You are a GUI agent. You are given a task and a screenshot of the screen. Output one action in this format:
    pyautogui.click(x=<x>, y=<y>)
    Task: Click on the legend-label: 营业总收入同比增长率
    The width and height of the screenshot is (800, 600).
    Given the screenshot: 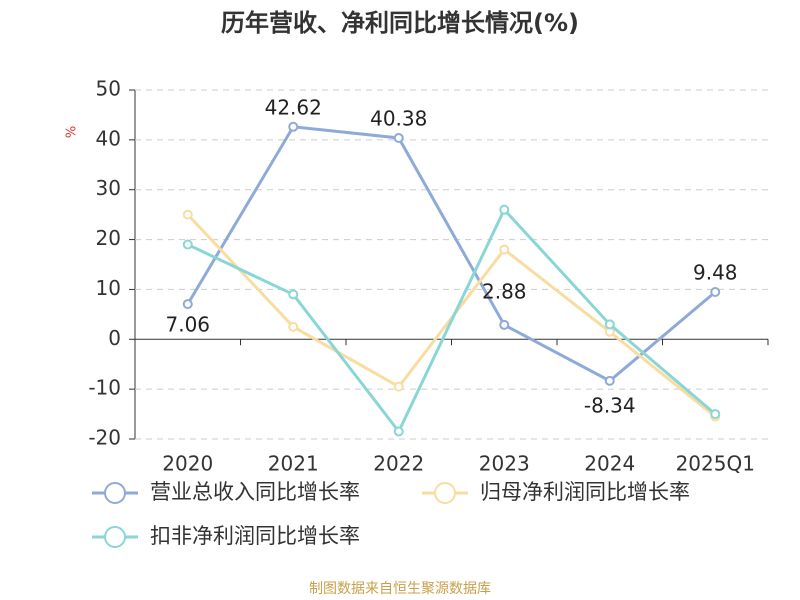 What is the action you would take?
    pyautogui.click(x=255, y=492)
    